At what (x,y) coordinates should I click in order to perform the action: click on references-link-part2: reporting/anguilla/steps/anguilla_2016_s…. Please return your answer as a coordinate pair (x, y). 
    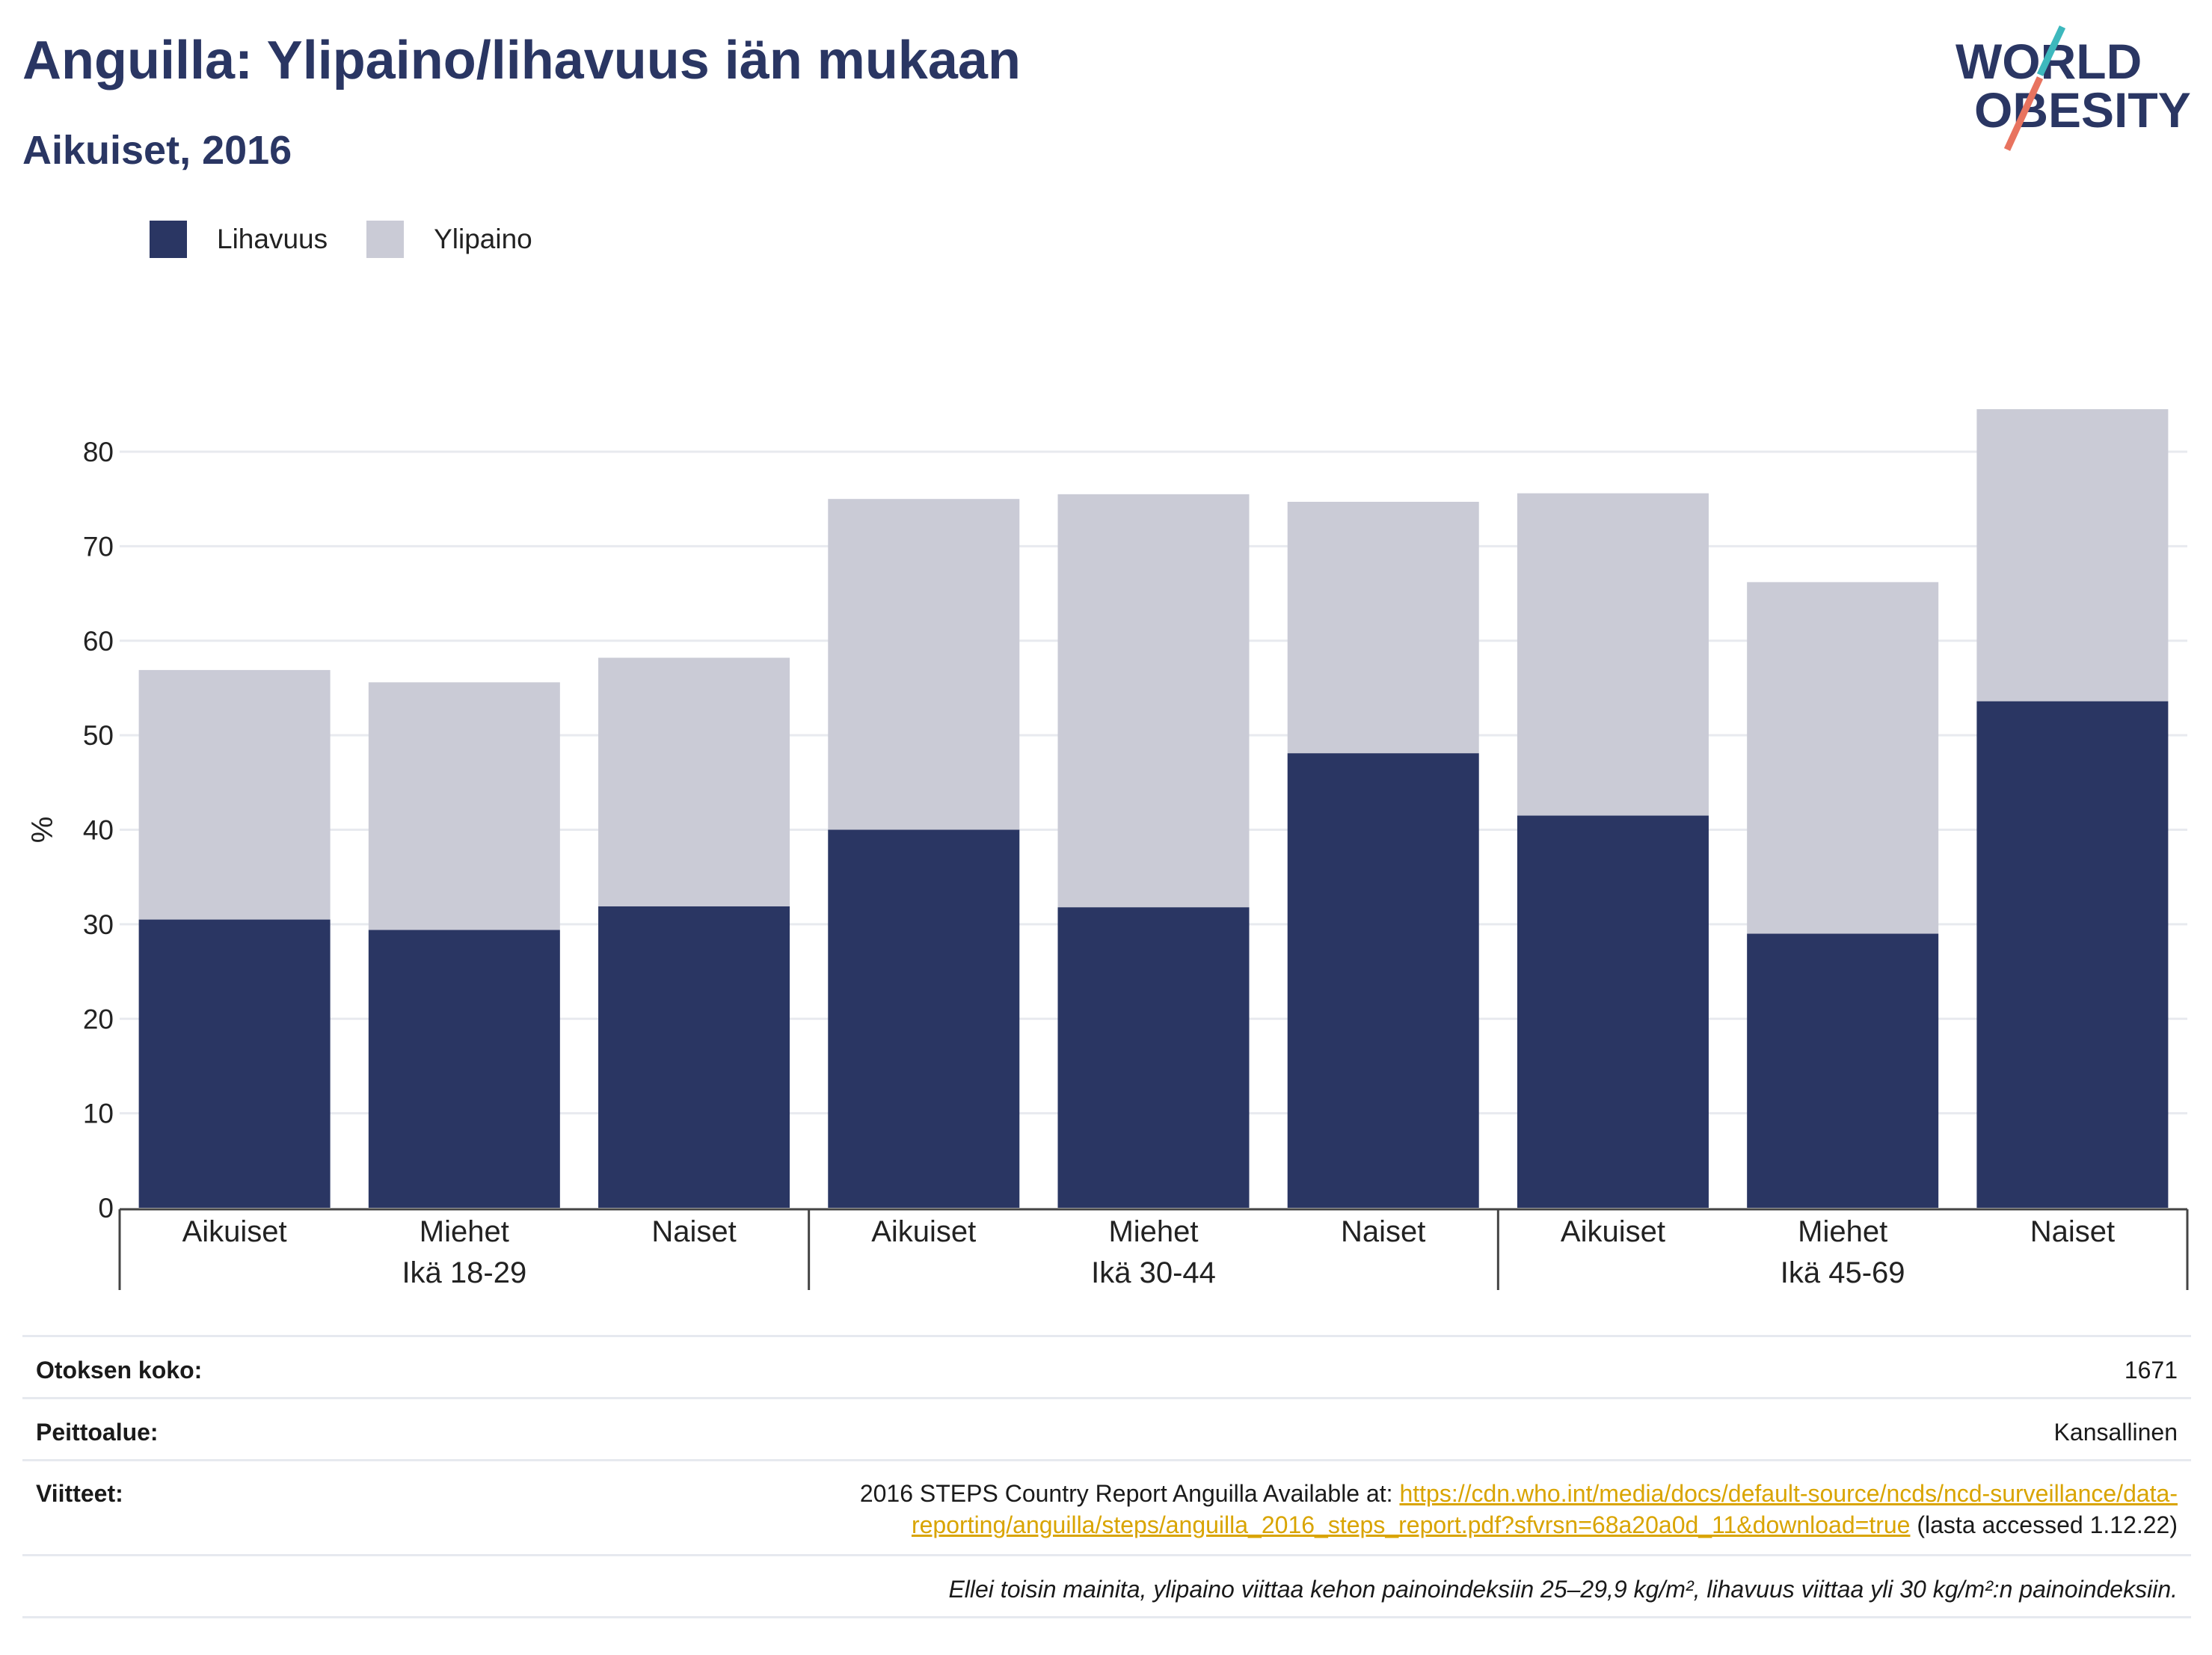
    Looking at the image, I should click on (1411, 1524).